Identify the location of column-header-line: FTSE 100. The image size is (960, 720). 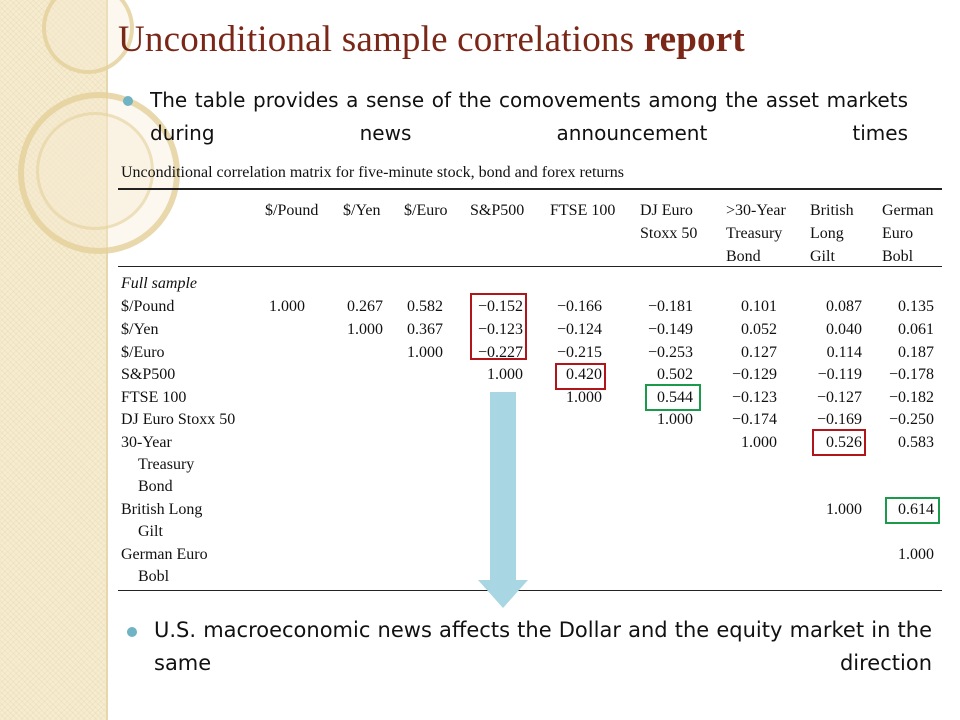
(583, 210).